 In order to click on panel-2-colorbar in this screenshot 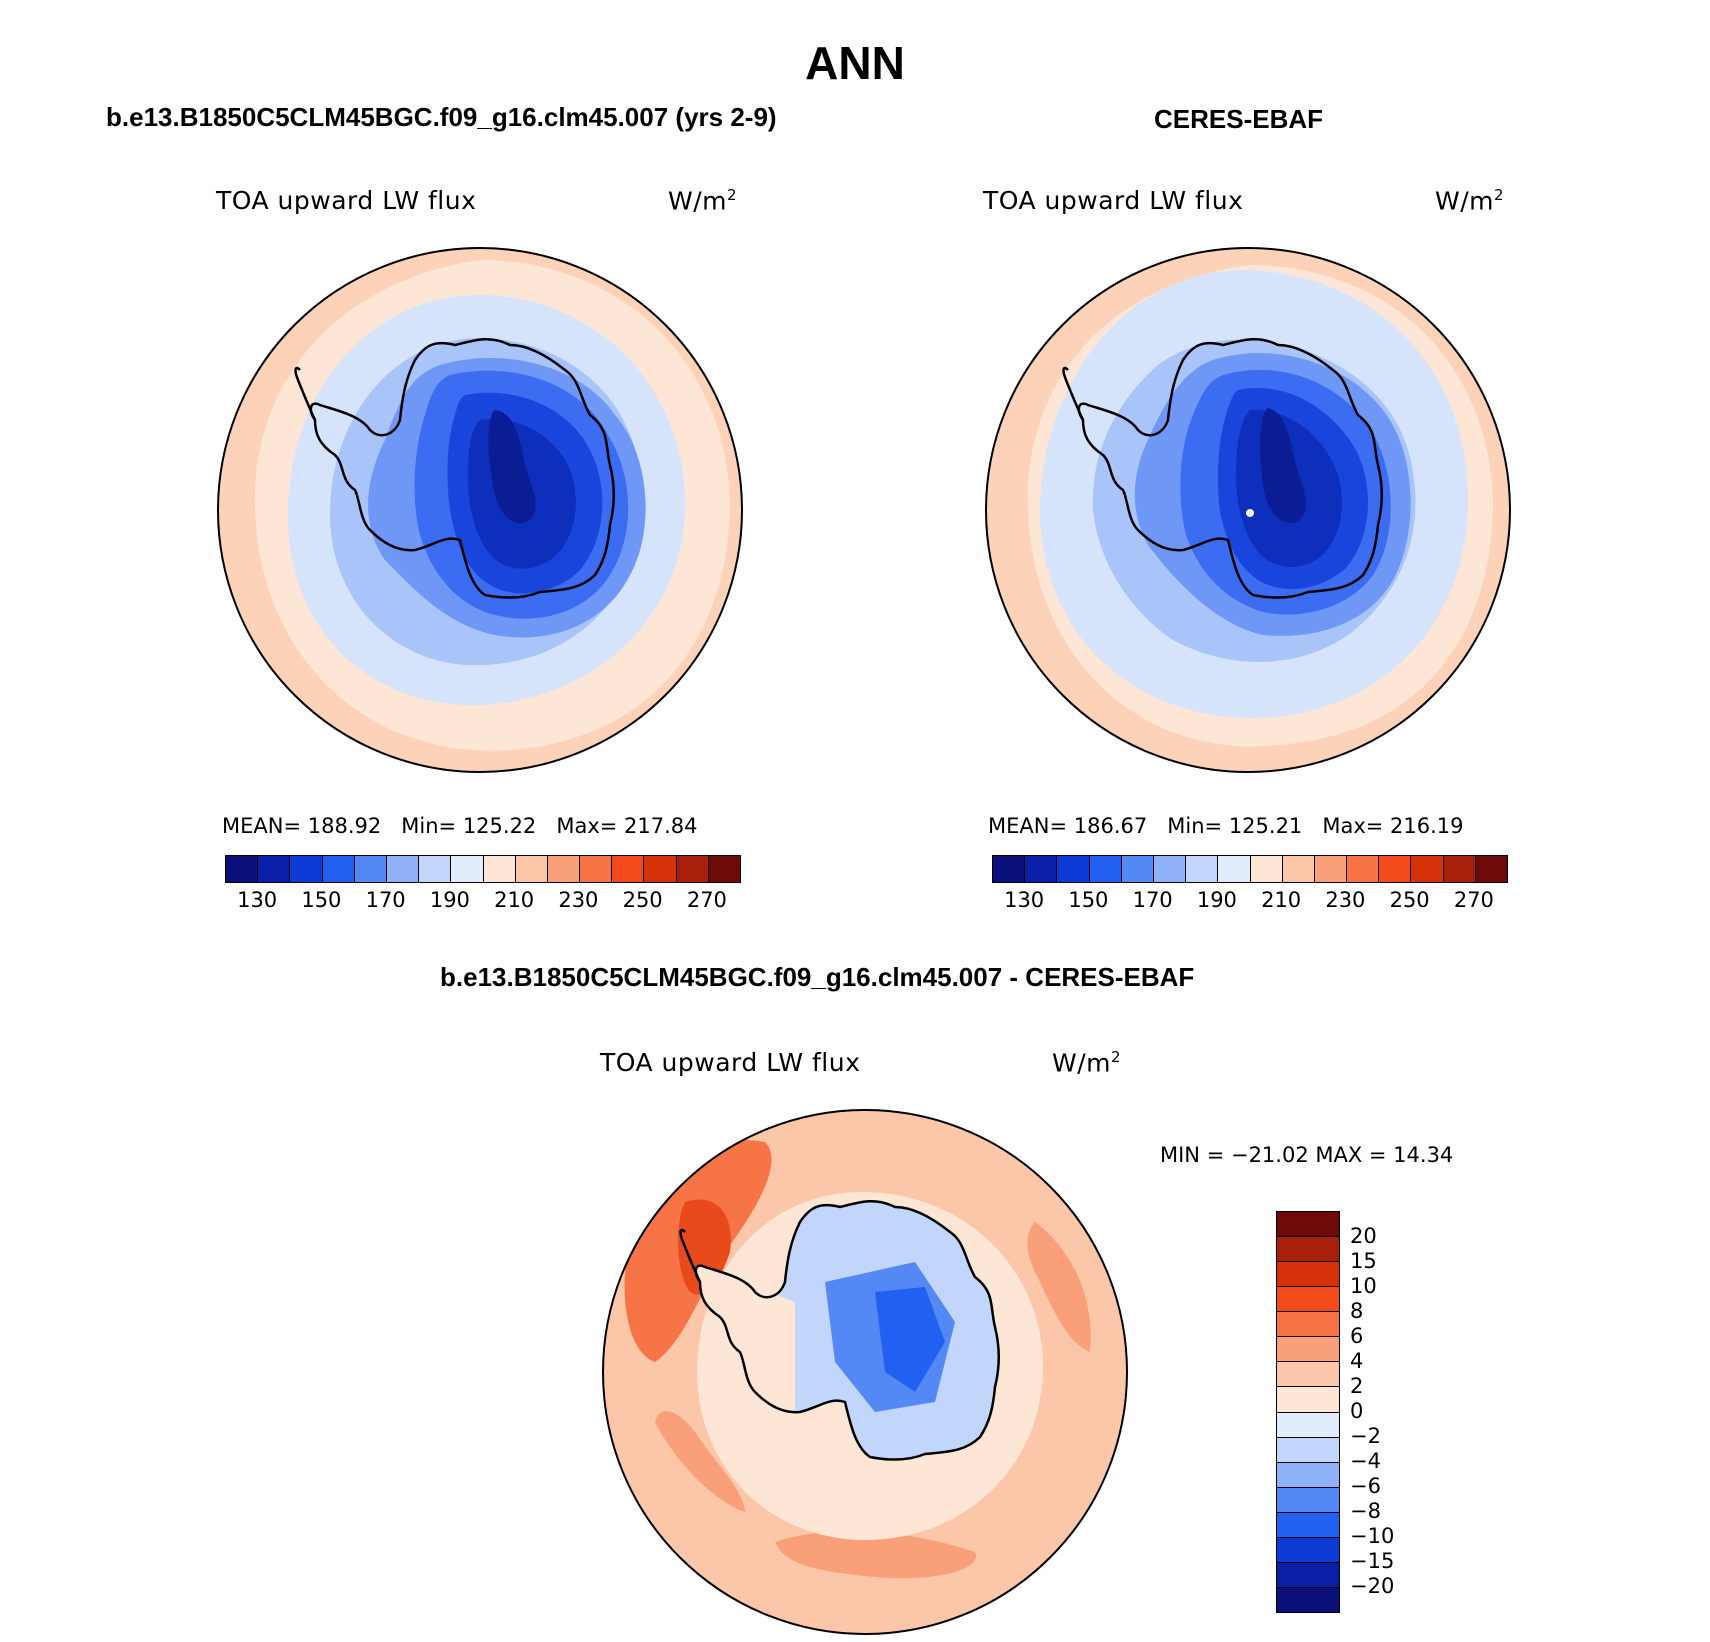, I will do `click(1250, 869)`.